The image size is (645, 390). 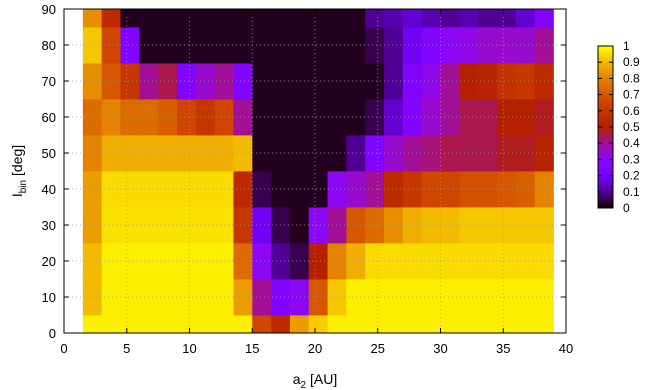 I want to click on colorbar-tick-label: 0.9, so click(x=631, y=62).